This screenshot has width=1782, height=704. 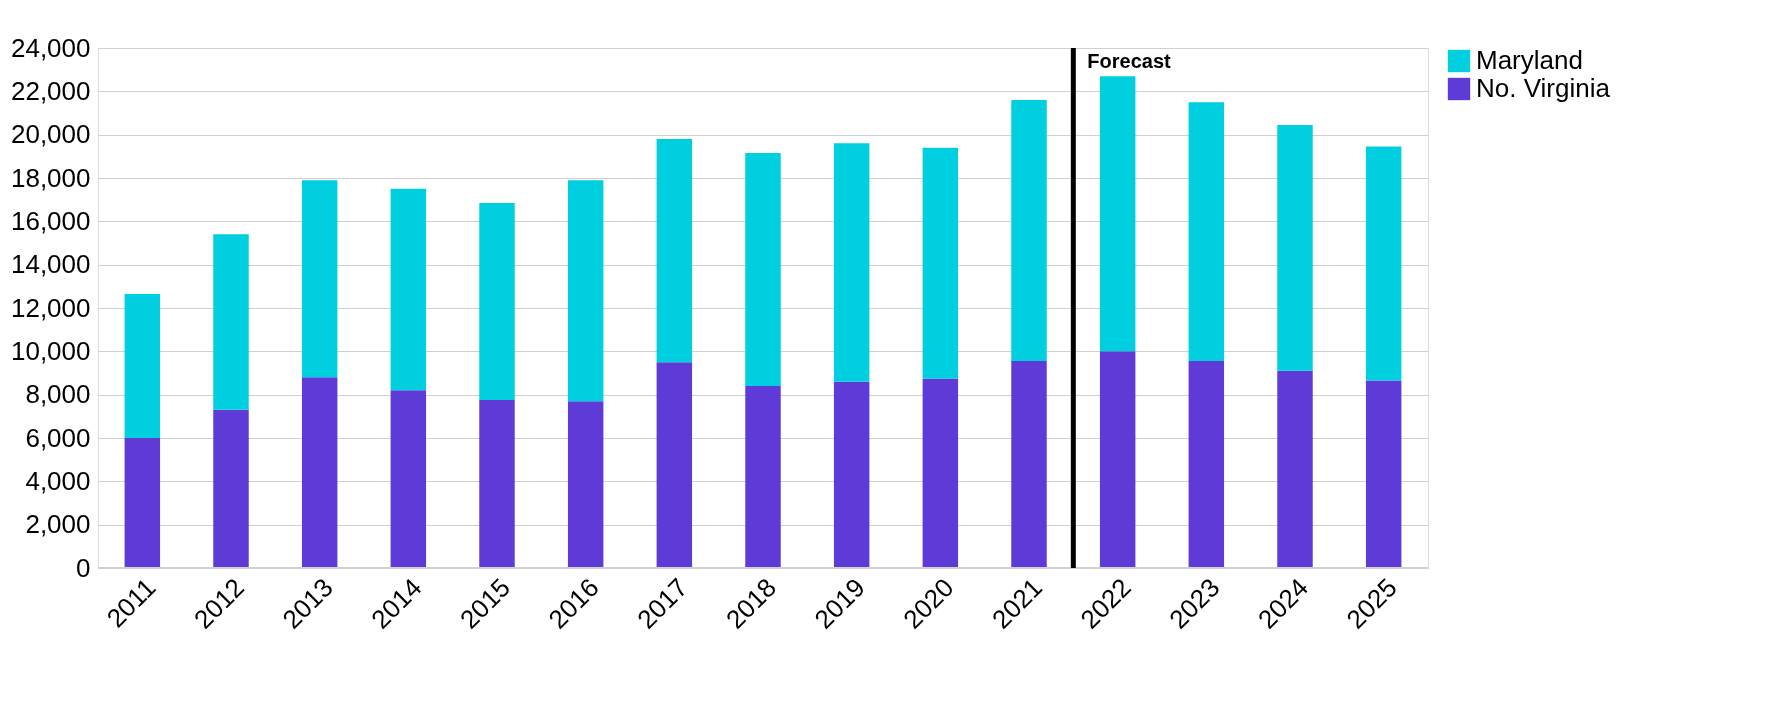 I want to click on y-tick-label: 0, so click(x=83, y=567).